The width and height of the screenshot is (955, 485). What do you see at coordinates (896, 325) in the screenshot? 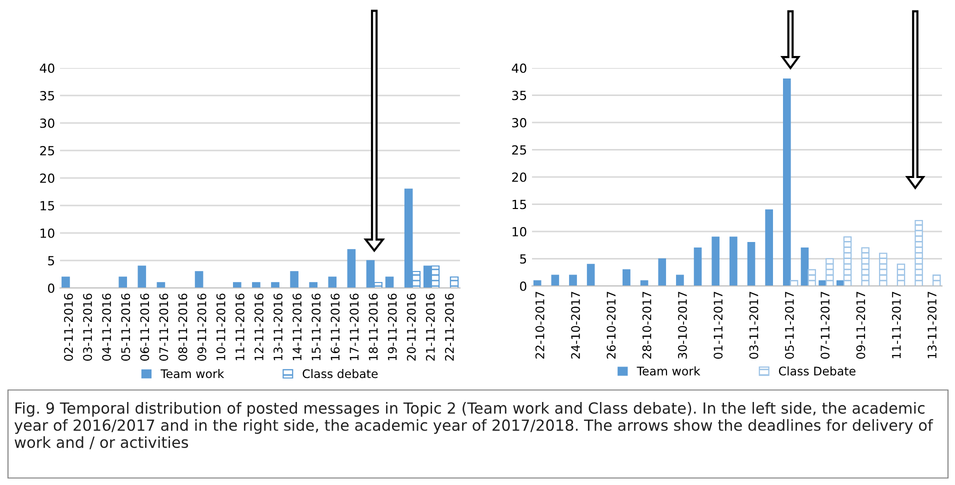
I see `x-tick-label: 11-11-2017` at bounding box center [896, 325].